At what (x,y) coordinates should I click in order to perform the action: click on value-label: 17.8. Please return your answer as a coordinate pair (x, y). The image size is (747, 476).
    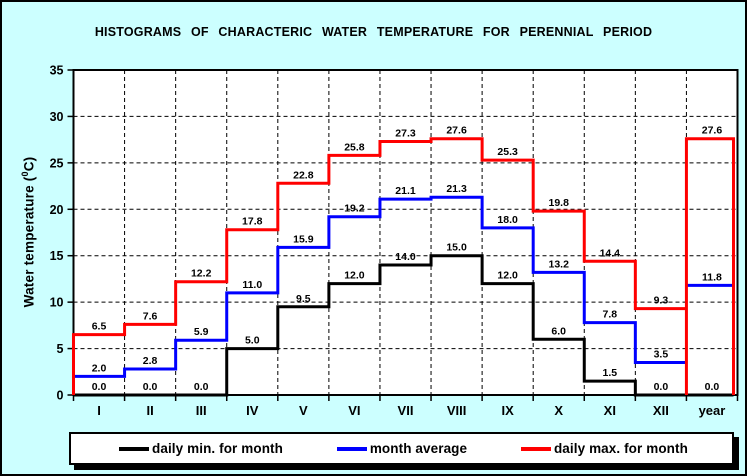
    Looking at the image, I should click on (252, 222).